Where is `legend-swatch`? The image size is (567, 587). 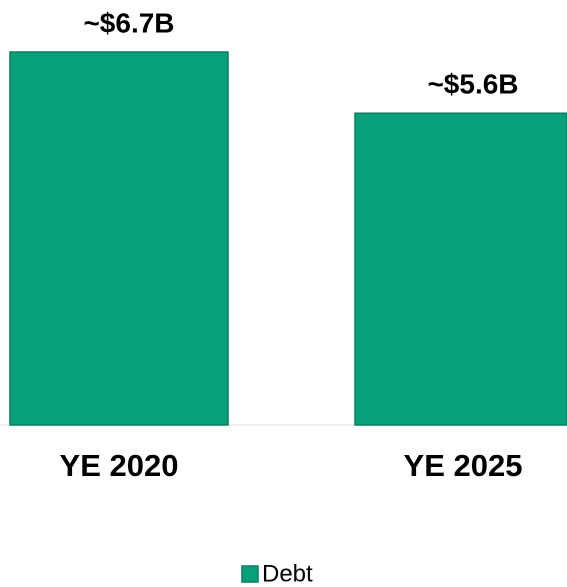 legend-swatch is located at coordinates (250, 574).